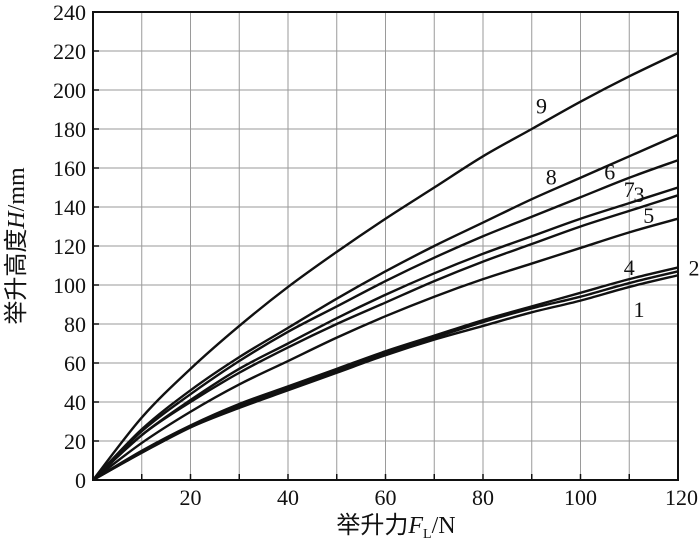 Image resolution: width=700 pixels, height=547 pixels. Describe the element at coordinates (69, 12) in the screenshot. I see `y-tick-label: 240` at that location.